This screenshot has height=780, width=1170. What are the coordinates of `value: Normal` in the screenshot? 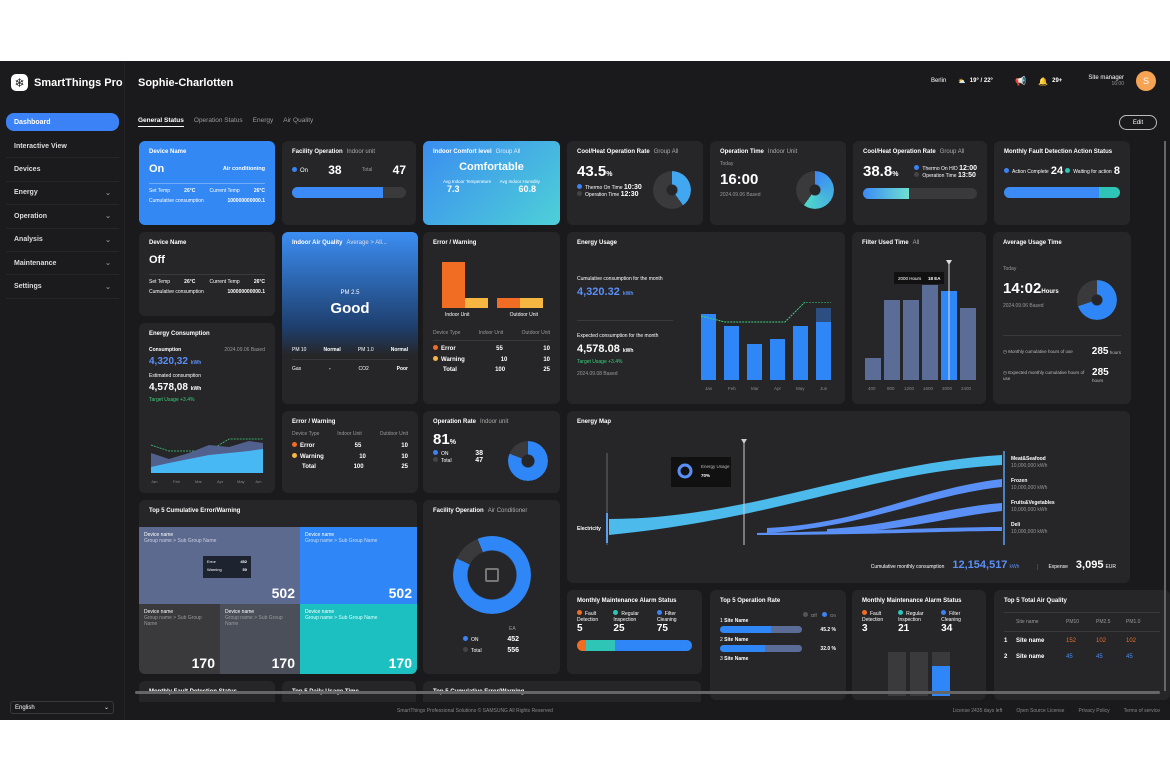 It's located at (399, 350).